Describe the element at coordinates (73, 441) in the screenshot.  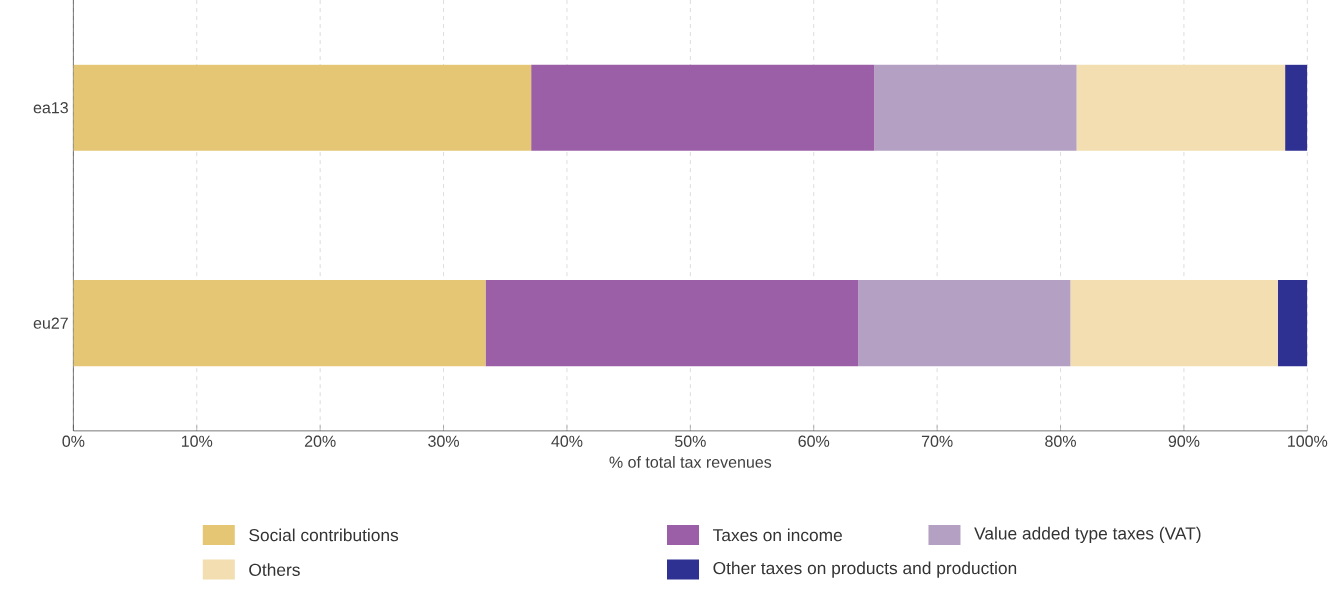
I see `x-tick-label: 0%` at that location.